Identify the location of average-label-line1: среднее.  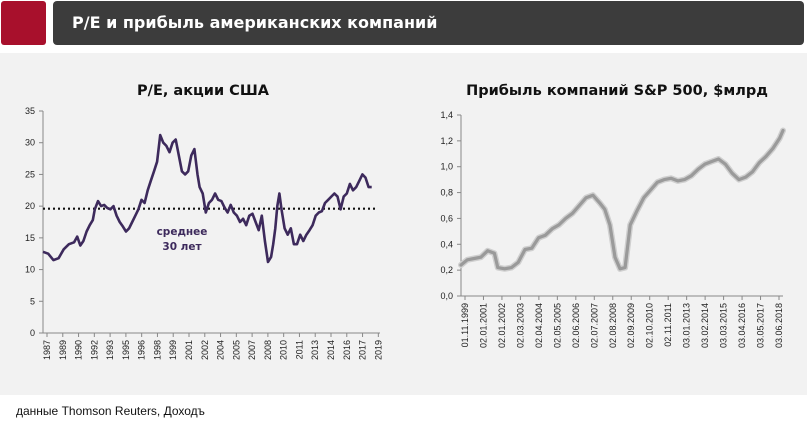
(182, 232).